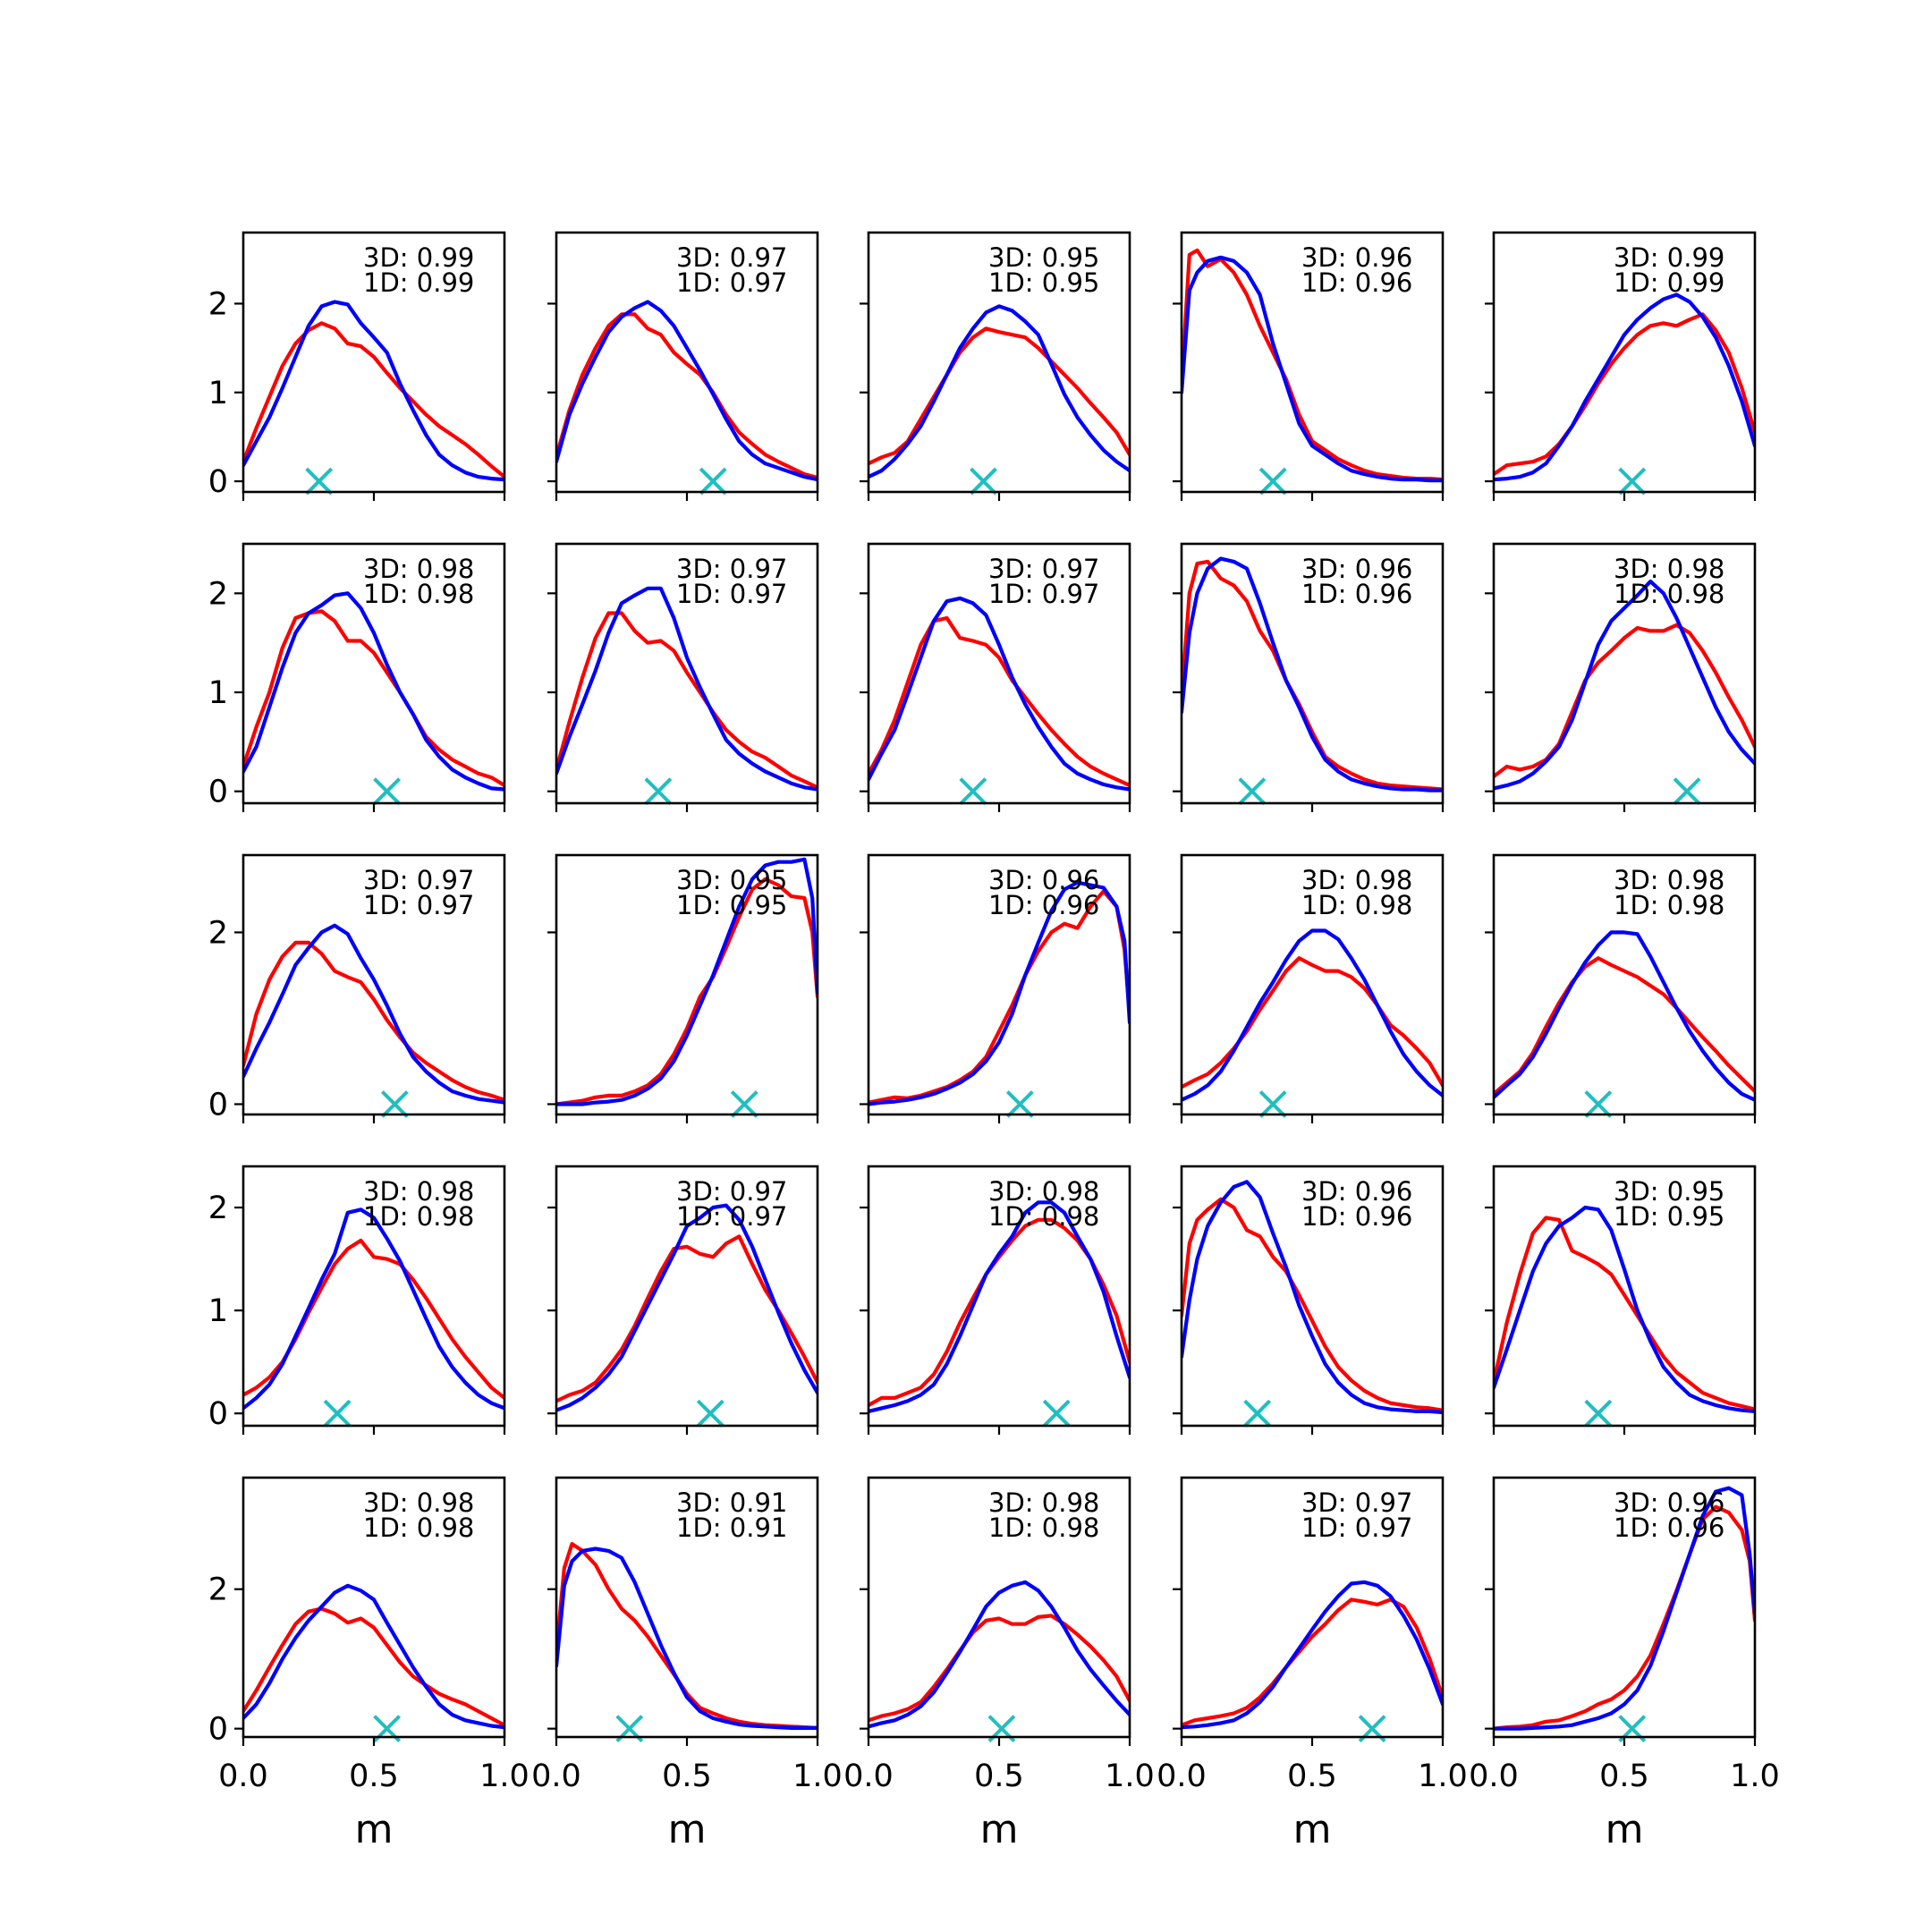  I want to click on score-label: 1D: 0.96, so click(1356, 594).